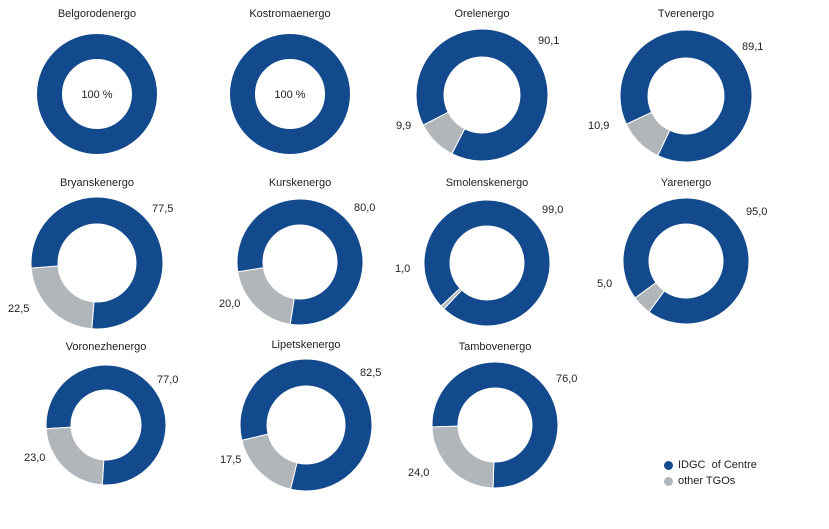 The height and width of the screenshot is (529, 829). I want to click on data-label-other: 22,5, so click(18, 309).